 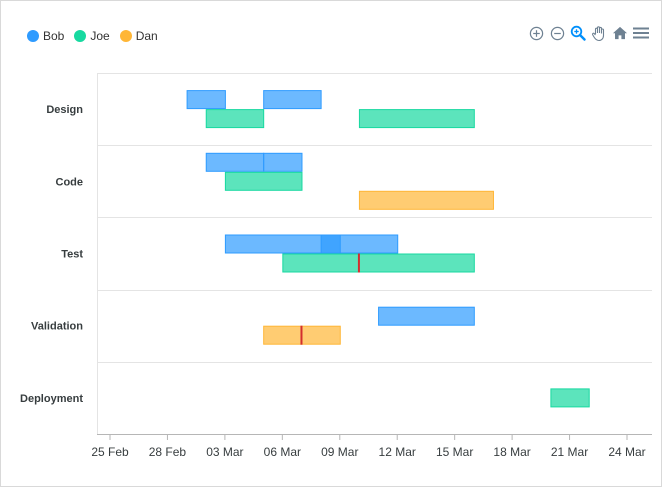 I want to click on x-axis-tick-label: 09 Mar, so click(x=339, y=452).